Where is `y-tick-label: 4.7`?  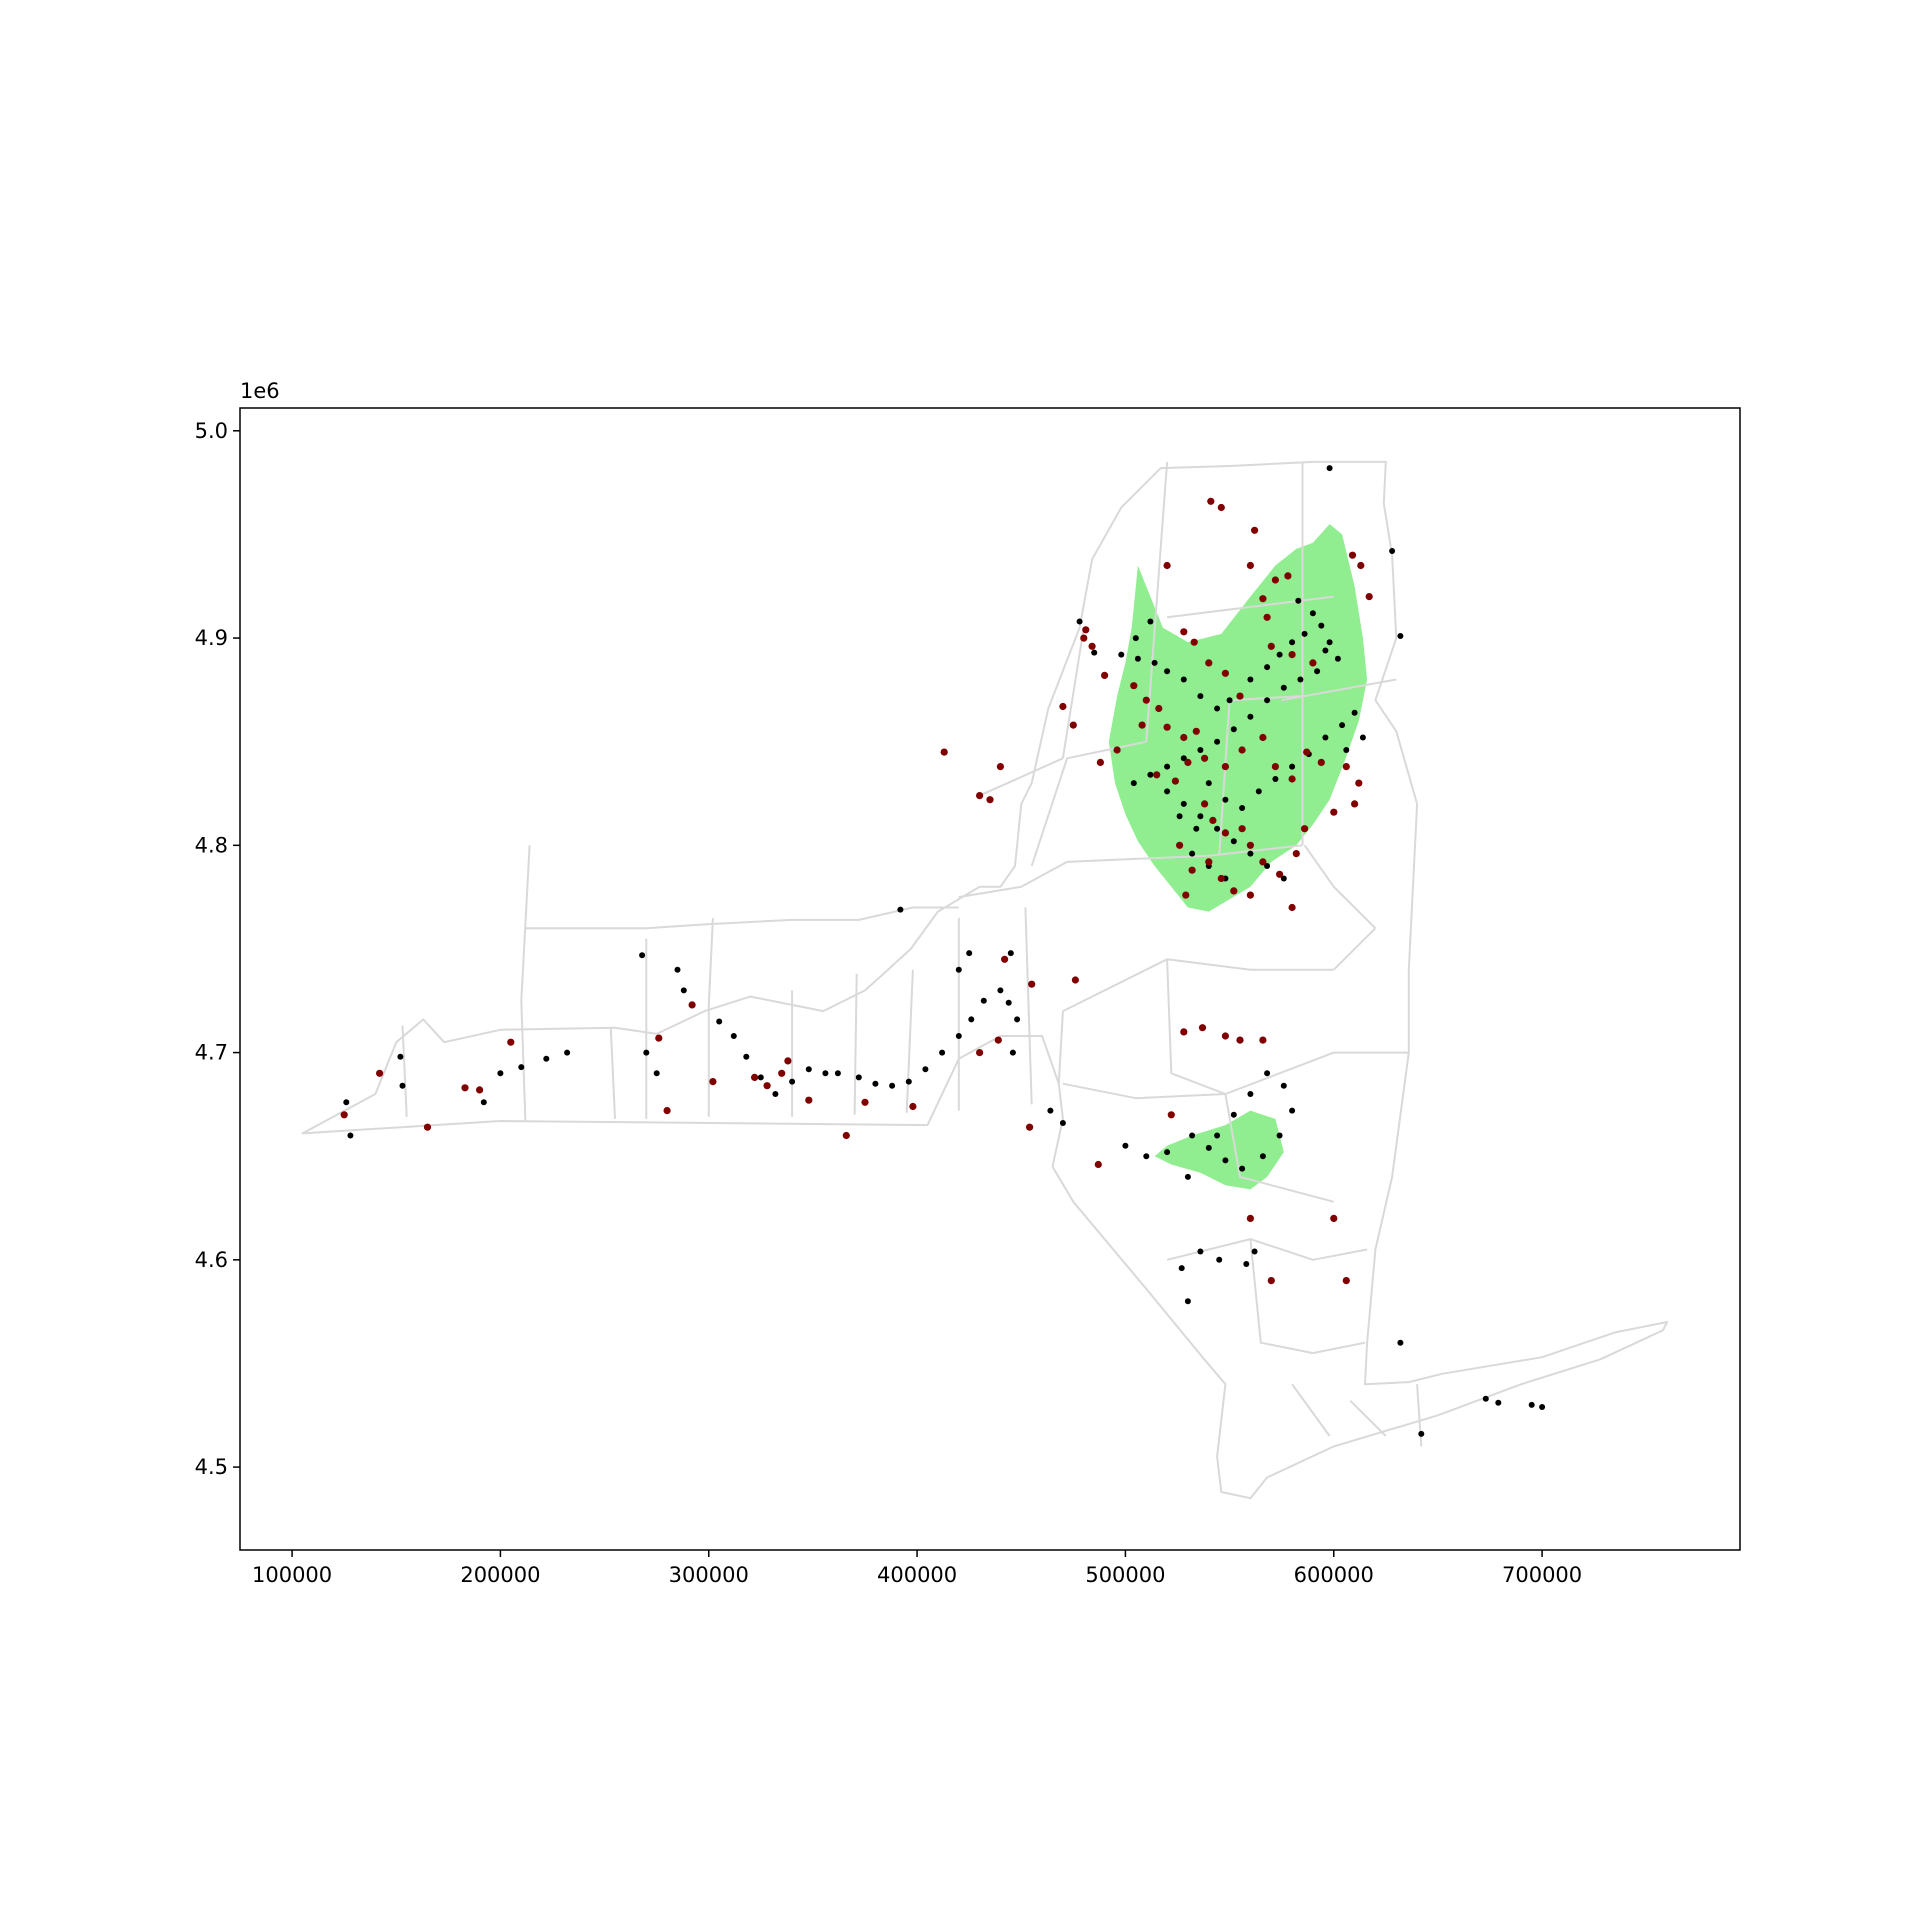 y-tick-label: 4.7 is located at coordinates (211, 1053).